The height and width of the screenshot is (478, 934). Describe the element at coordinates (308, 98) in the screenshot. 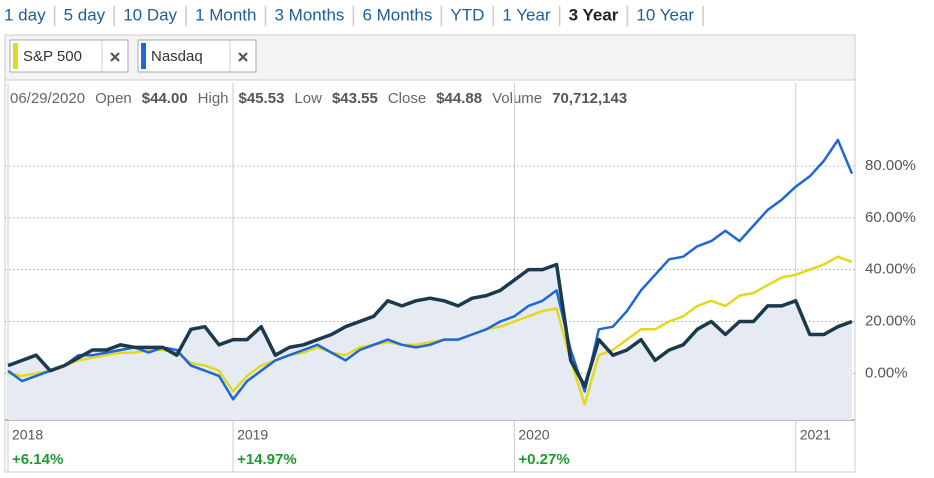

I see `info-label: Low` at that location.